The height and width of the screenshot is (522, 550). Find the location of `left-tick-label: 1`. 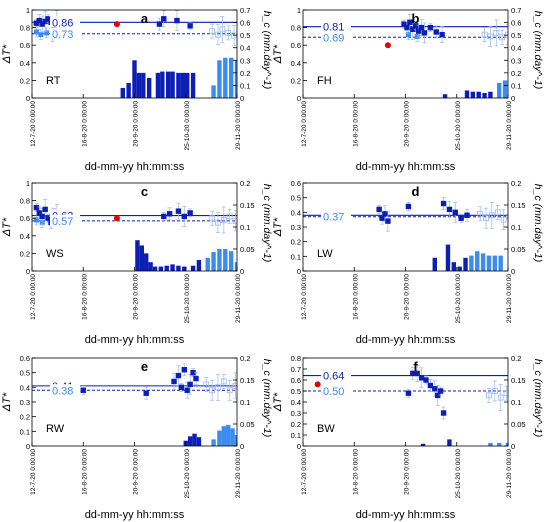

left-tick-label: 1 is located at coordinates (28, 10).